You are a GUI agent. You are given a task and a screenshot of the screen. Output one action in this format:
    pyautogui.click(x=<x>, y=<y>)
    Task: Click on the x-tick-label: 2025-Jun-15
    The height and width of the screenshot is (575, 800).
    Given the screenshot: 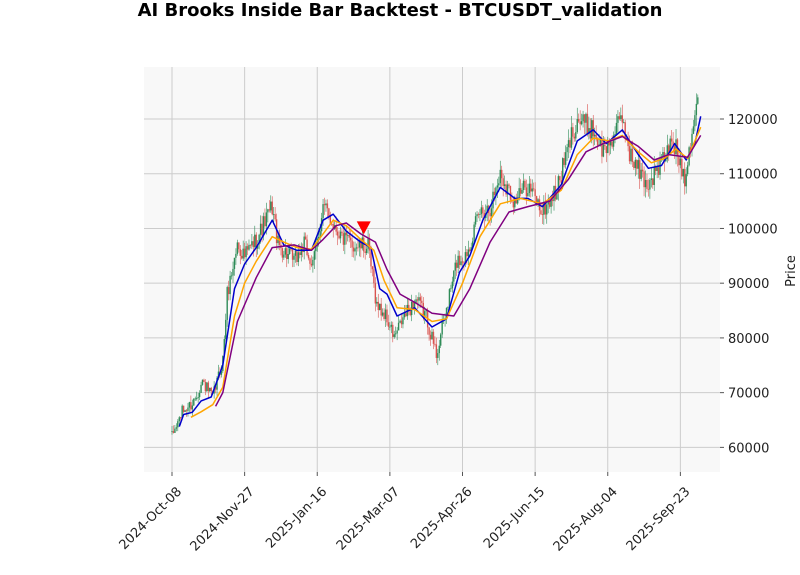 What is the action you would take?
    pyautogui.click(x=514, y=517)
    